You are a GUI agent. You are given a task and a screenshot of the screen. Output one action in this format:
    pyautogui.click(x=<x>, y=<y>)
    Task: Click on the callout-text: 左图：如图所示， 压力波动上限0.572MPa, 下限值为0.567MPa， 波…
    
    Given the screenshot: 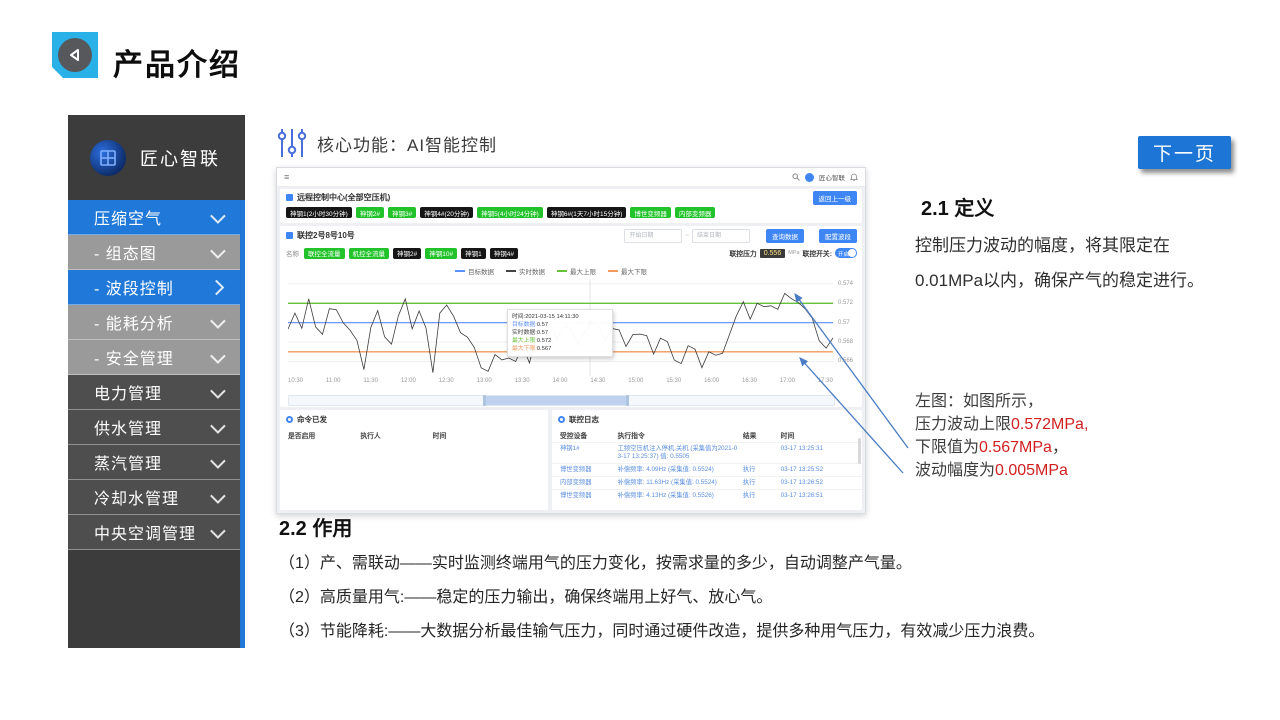 What is the action you would take?
    pyautogui.click(x=1002, y=436)
    